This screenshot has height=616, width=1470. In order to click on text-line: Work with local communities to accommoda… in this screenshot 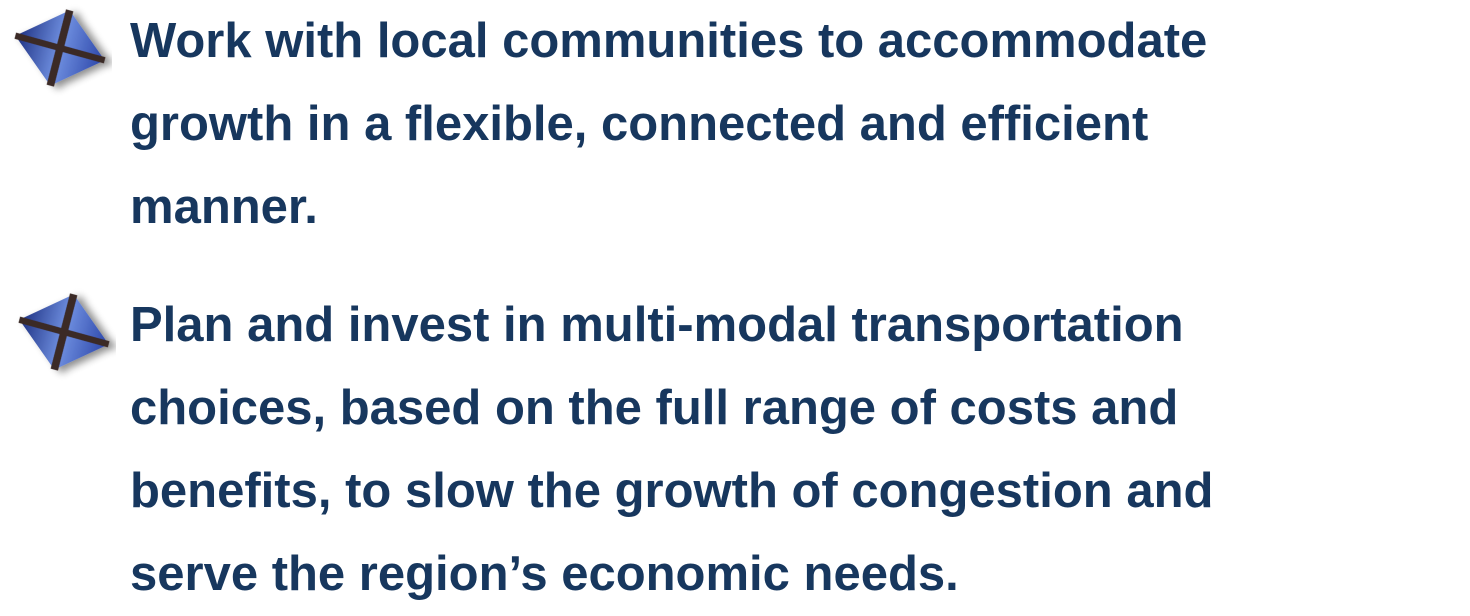, I will do `click(669, 41)`.